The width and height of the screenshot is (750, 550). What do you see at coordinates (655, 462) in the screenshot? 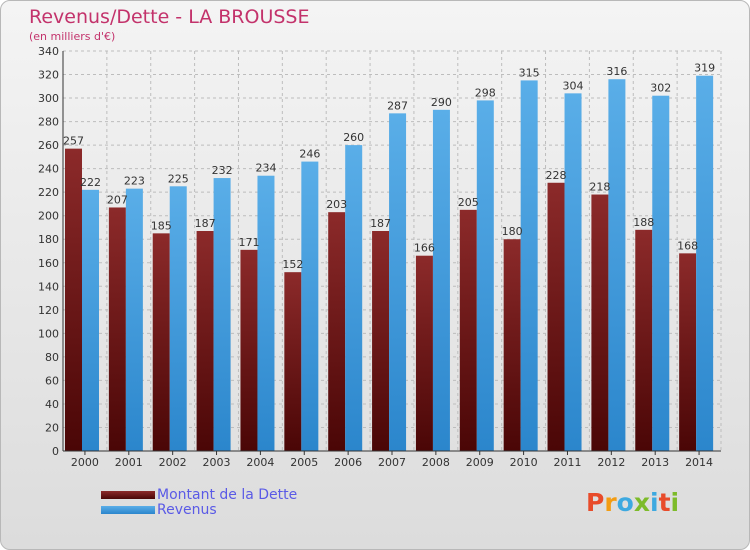
I see `x-tick-label: 2013` at bounding box center [655, 462].